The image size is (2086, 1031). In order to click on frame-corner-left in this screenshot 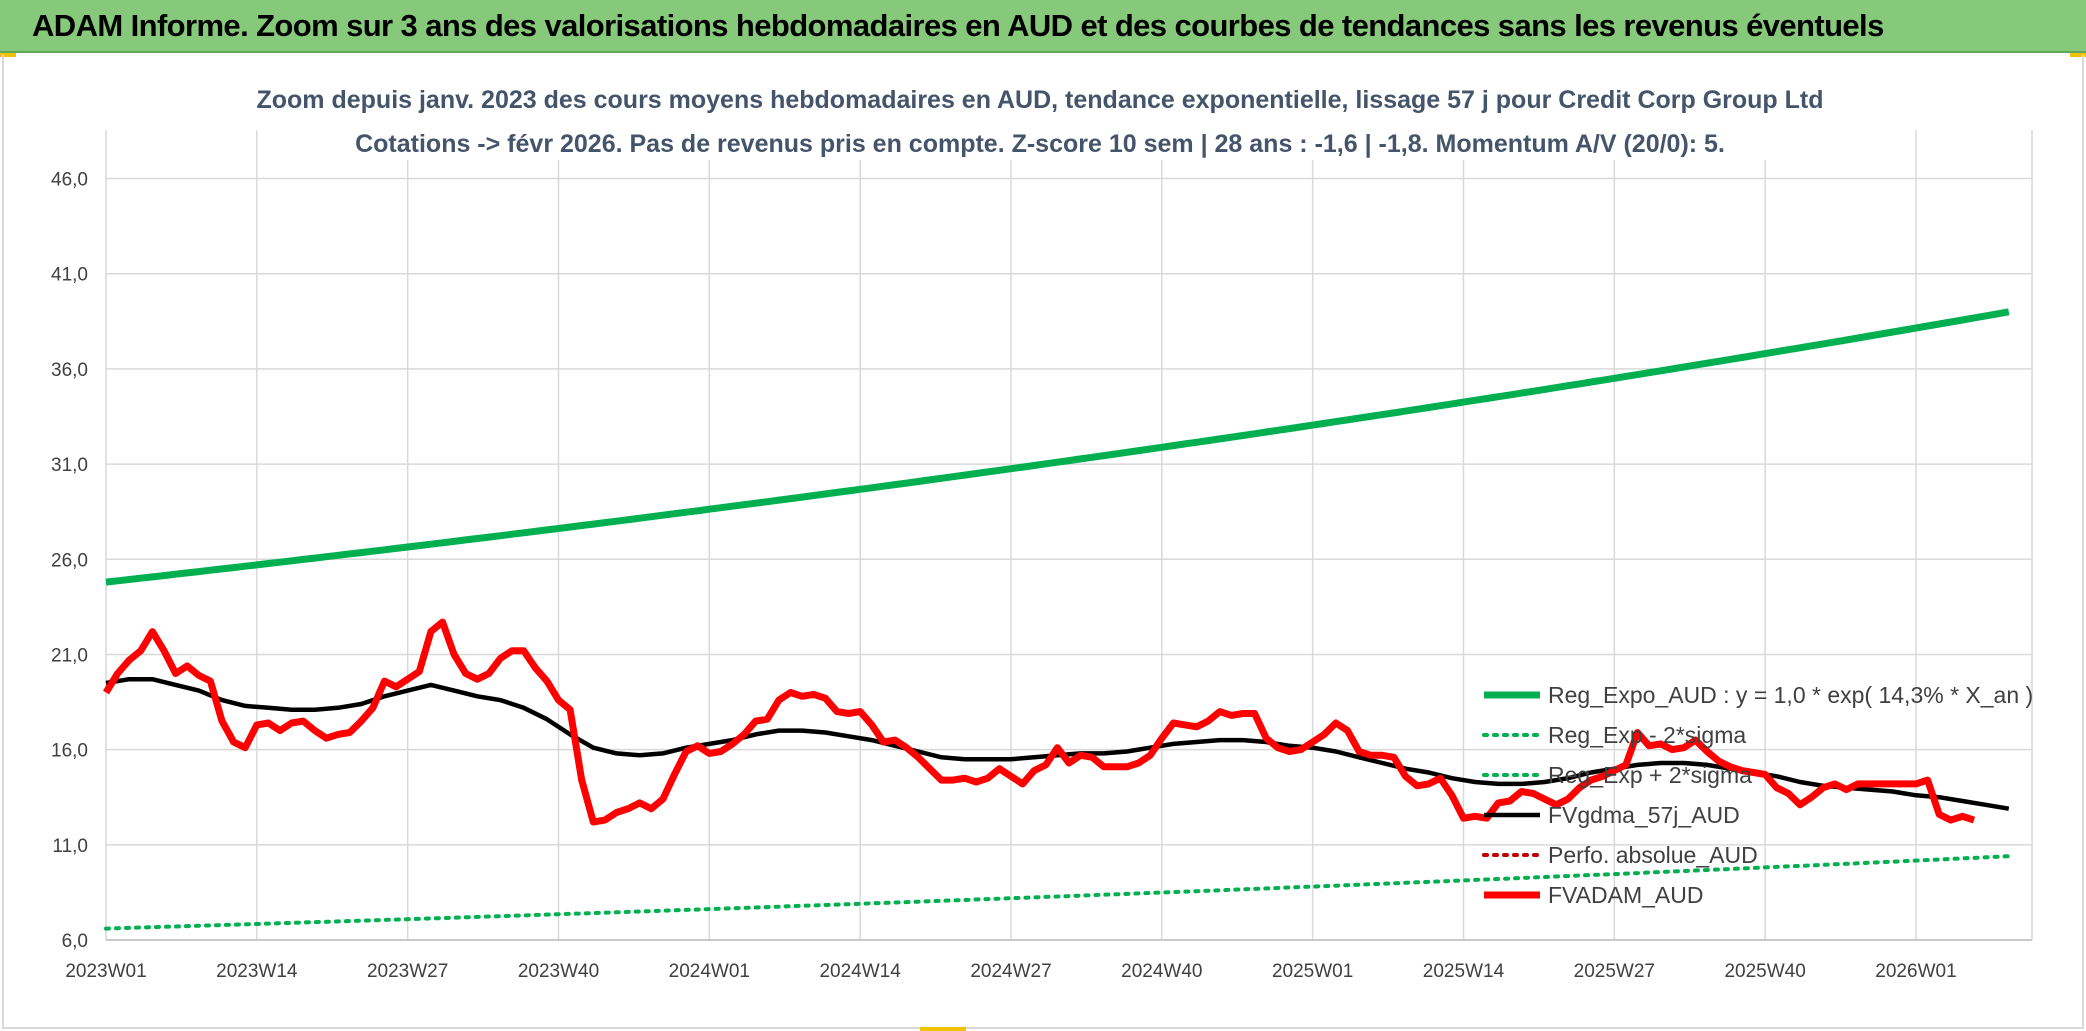, I will do `click(8, 55)`.